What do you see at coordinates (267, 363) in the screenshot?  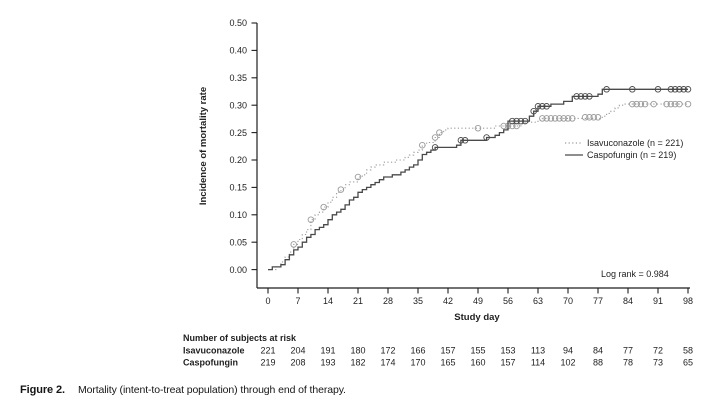 I see `risk-value: 219` at bounding box center [267, 363].